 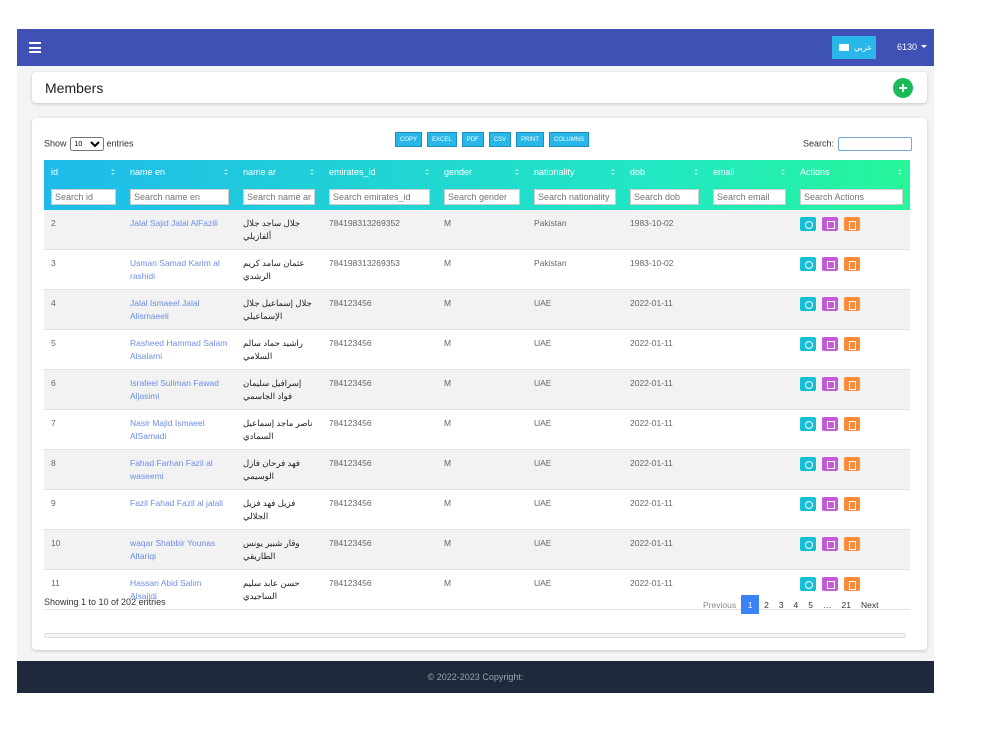 What do you see at coordinates (271, 589) in the screenshot?
I see `cell-name-ar: حسن عابد سليم الساجيدي` at bounding box center [271, 589].